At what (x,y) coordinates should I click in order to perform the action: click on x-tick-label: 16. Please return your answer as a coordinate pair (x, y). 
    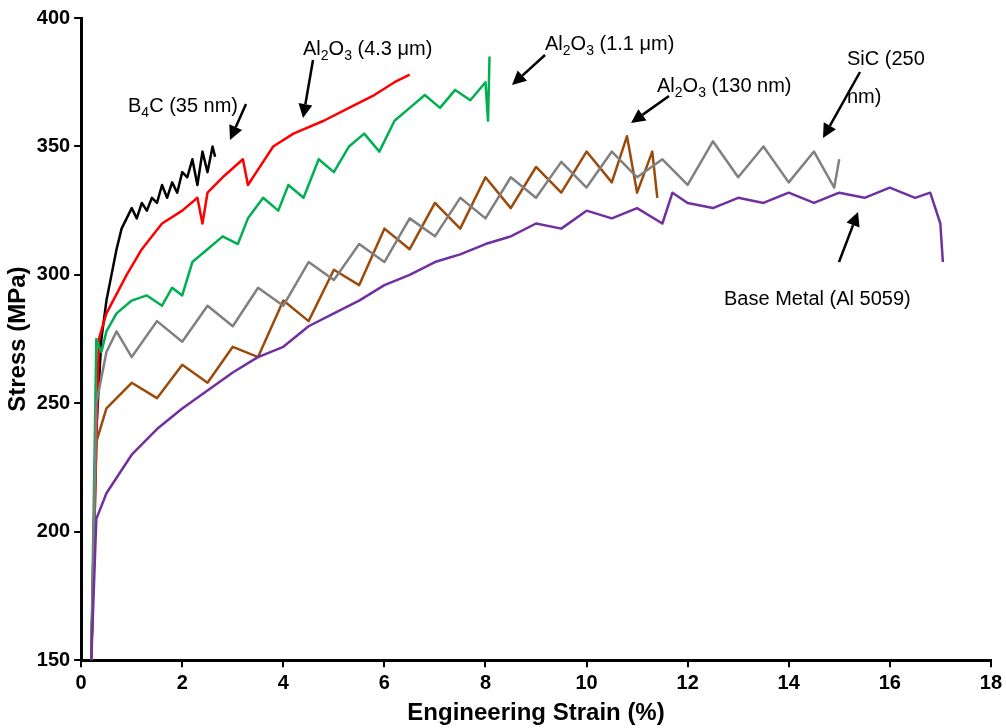
    Looking at the image, I should click on (889, 681).